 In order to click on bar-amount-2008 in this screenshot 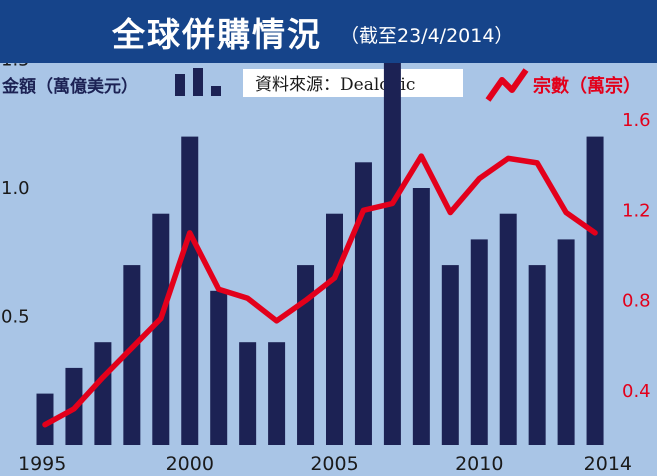, I will do `click(421, 316)`.